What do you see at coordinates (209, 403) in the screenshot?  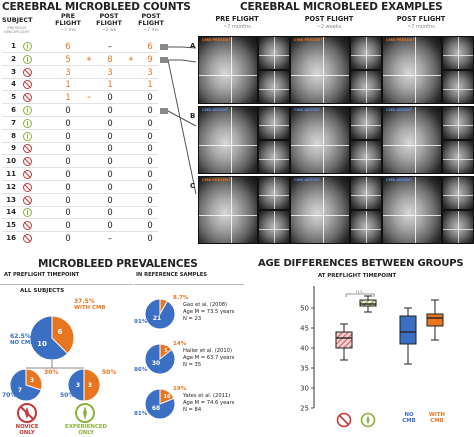 I see `yates-age: Age M = 74.6 years` at bounding box center [209, 403].